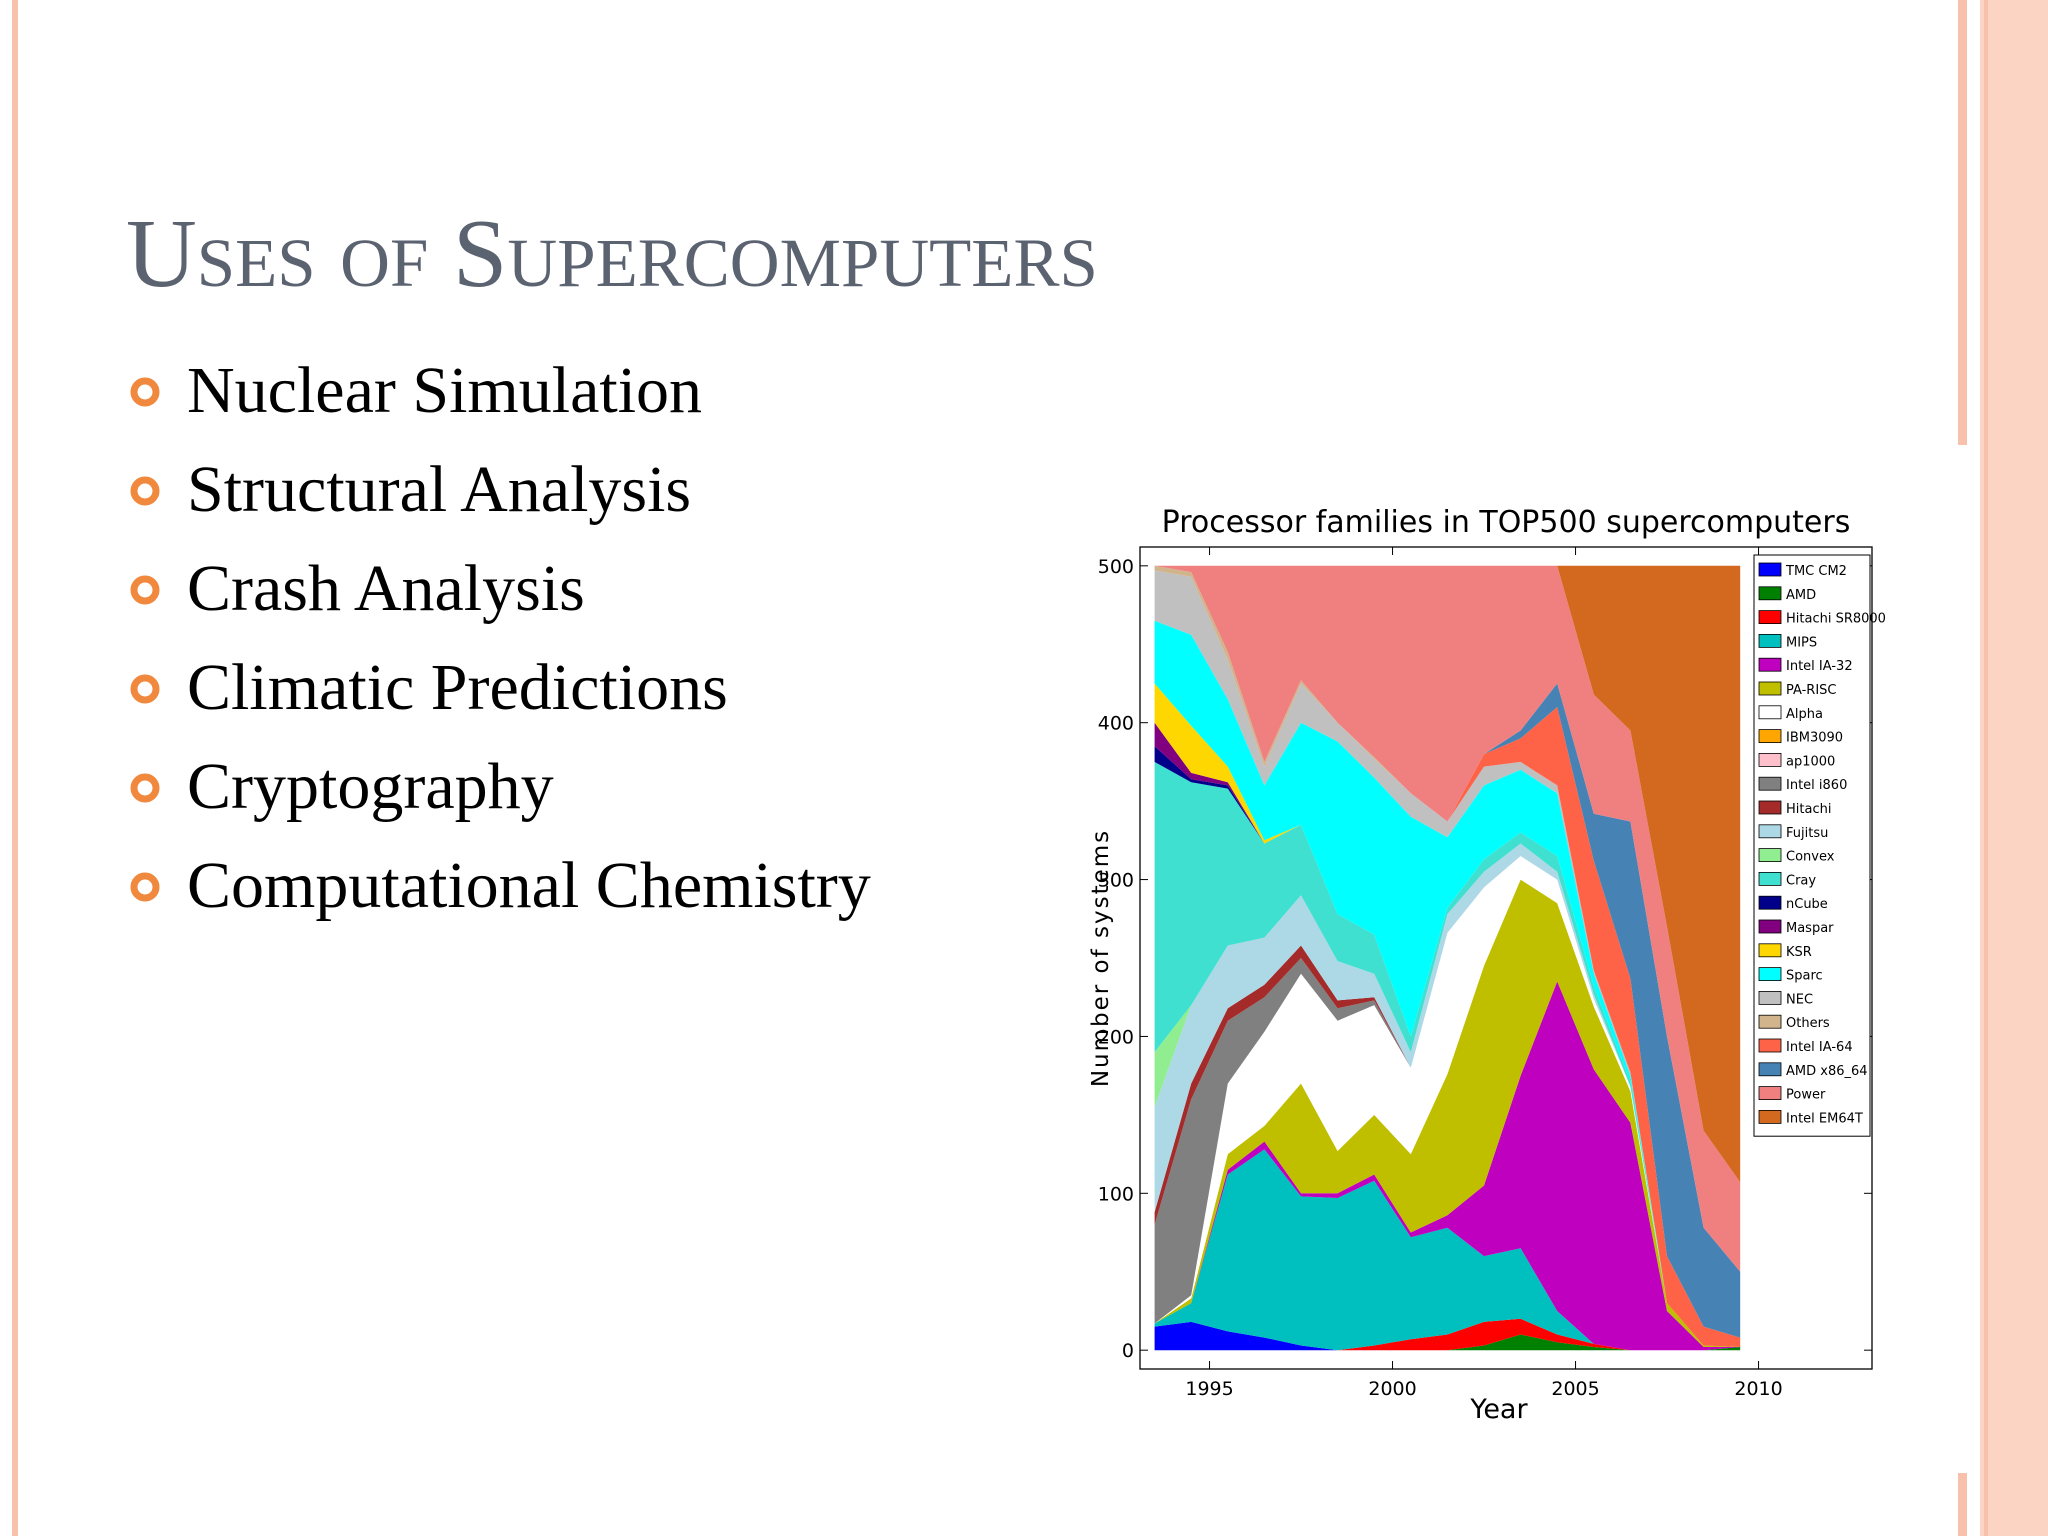  I want to click on y-tick-label: 400, so click(1116, 724).